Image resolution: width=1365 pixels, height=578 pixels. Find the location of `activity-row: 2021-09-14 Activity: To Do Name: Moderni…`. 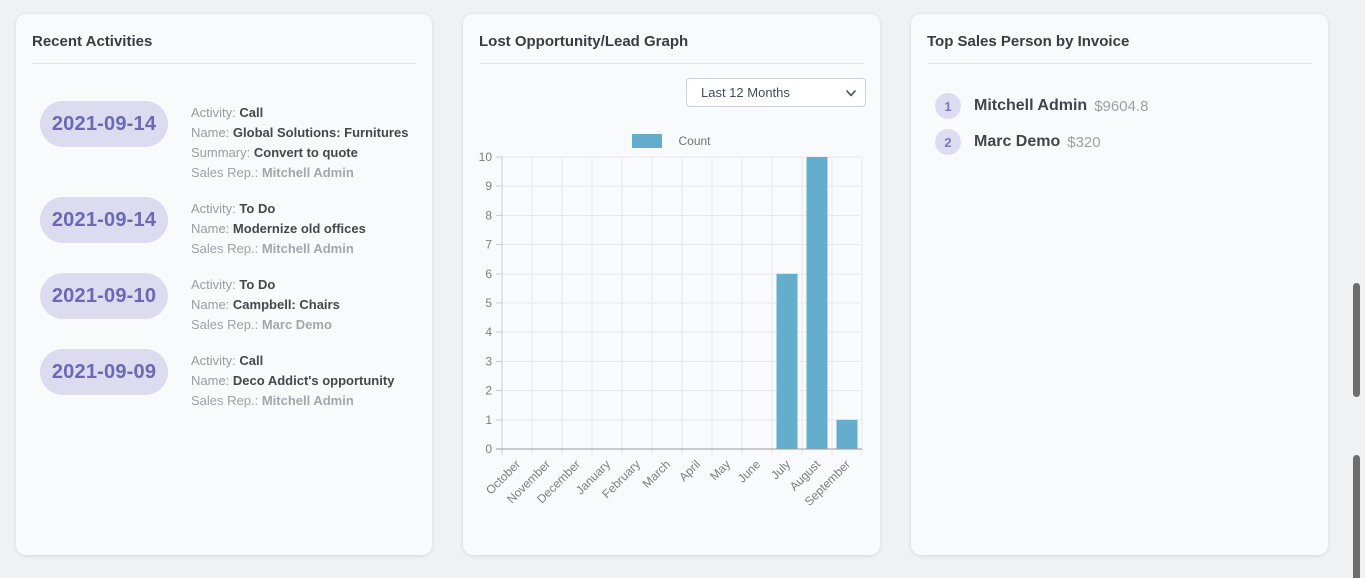

activity-row: 2021-09-14 Activity: To Do Name: Moderni… is located at coordinates (228, 228).